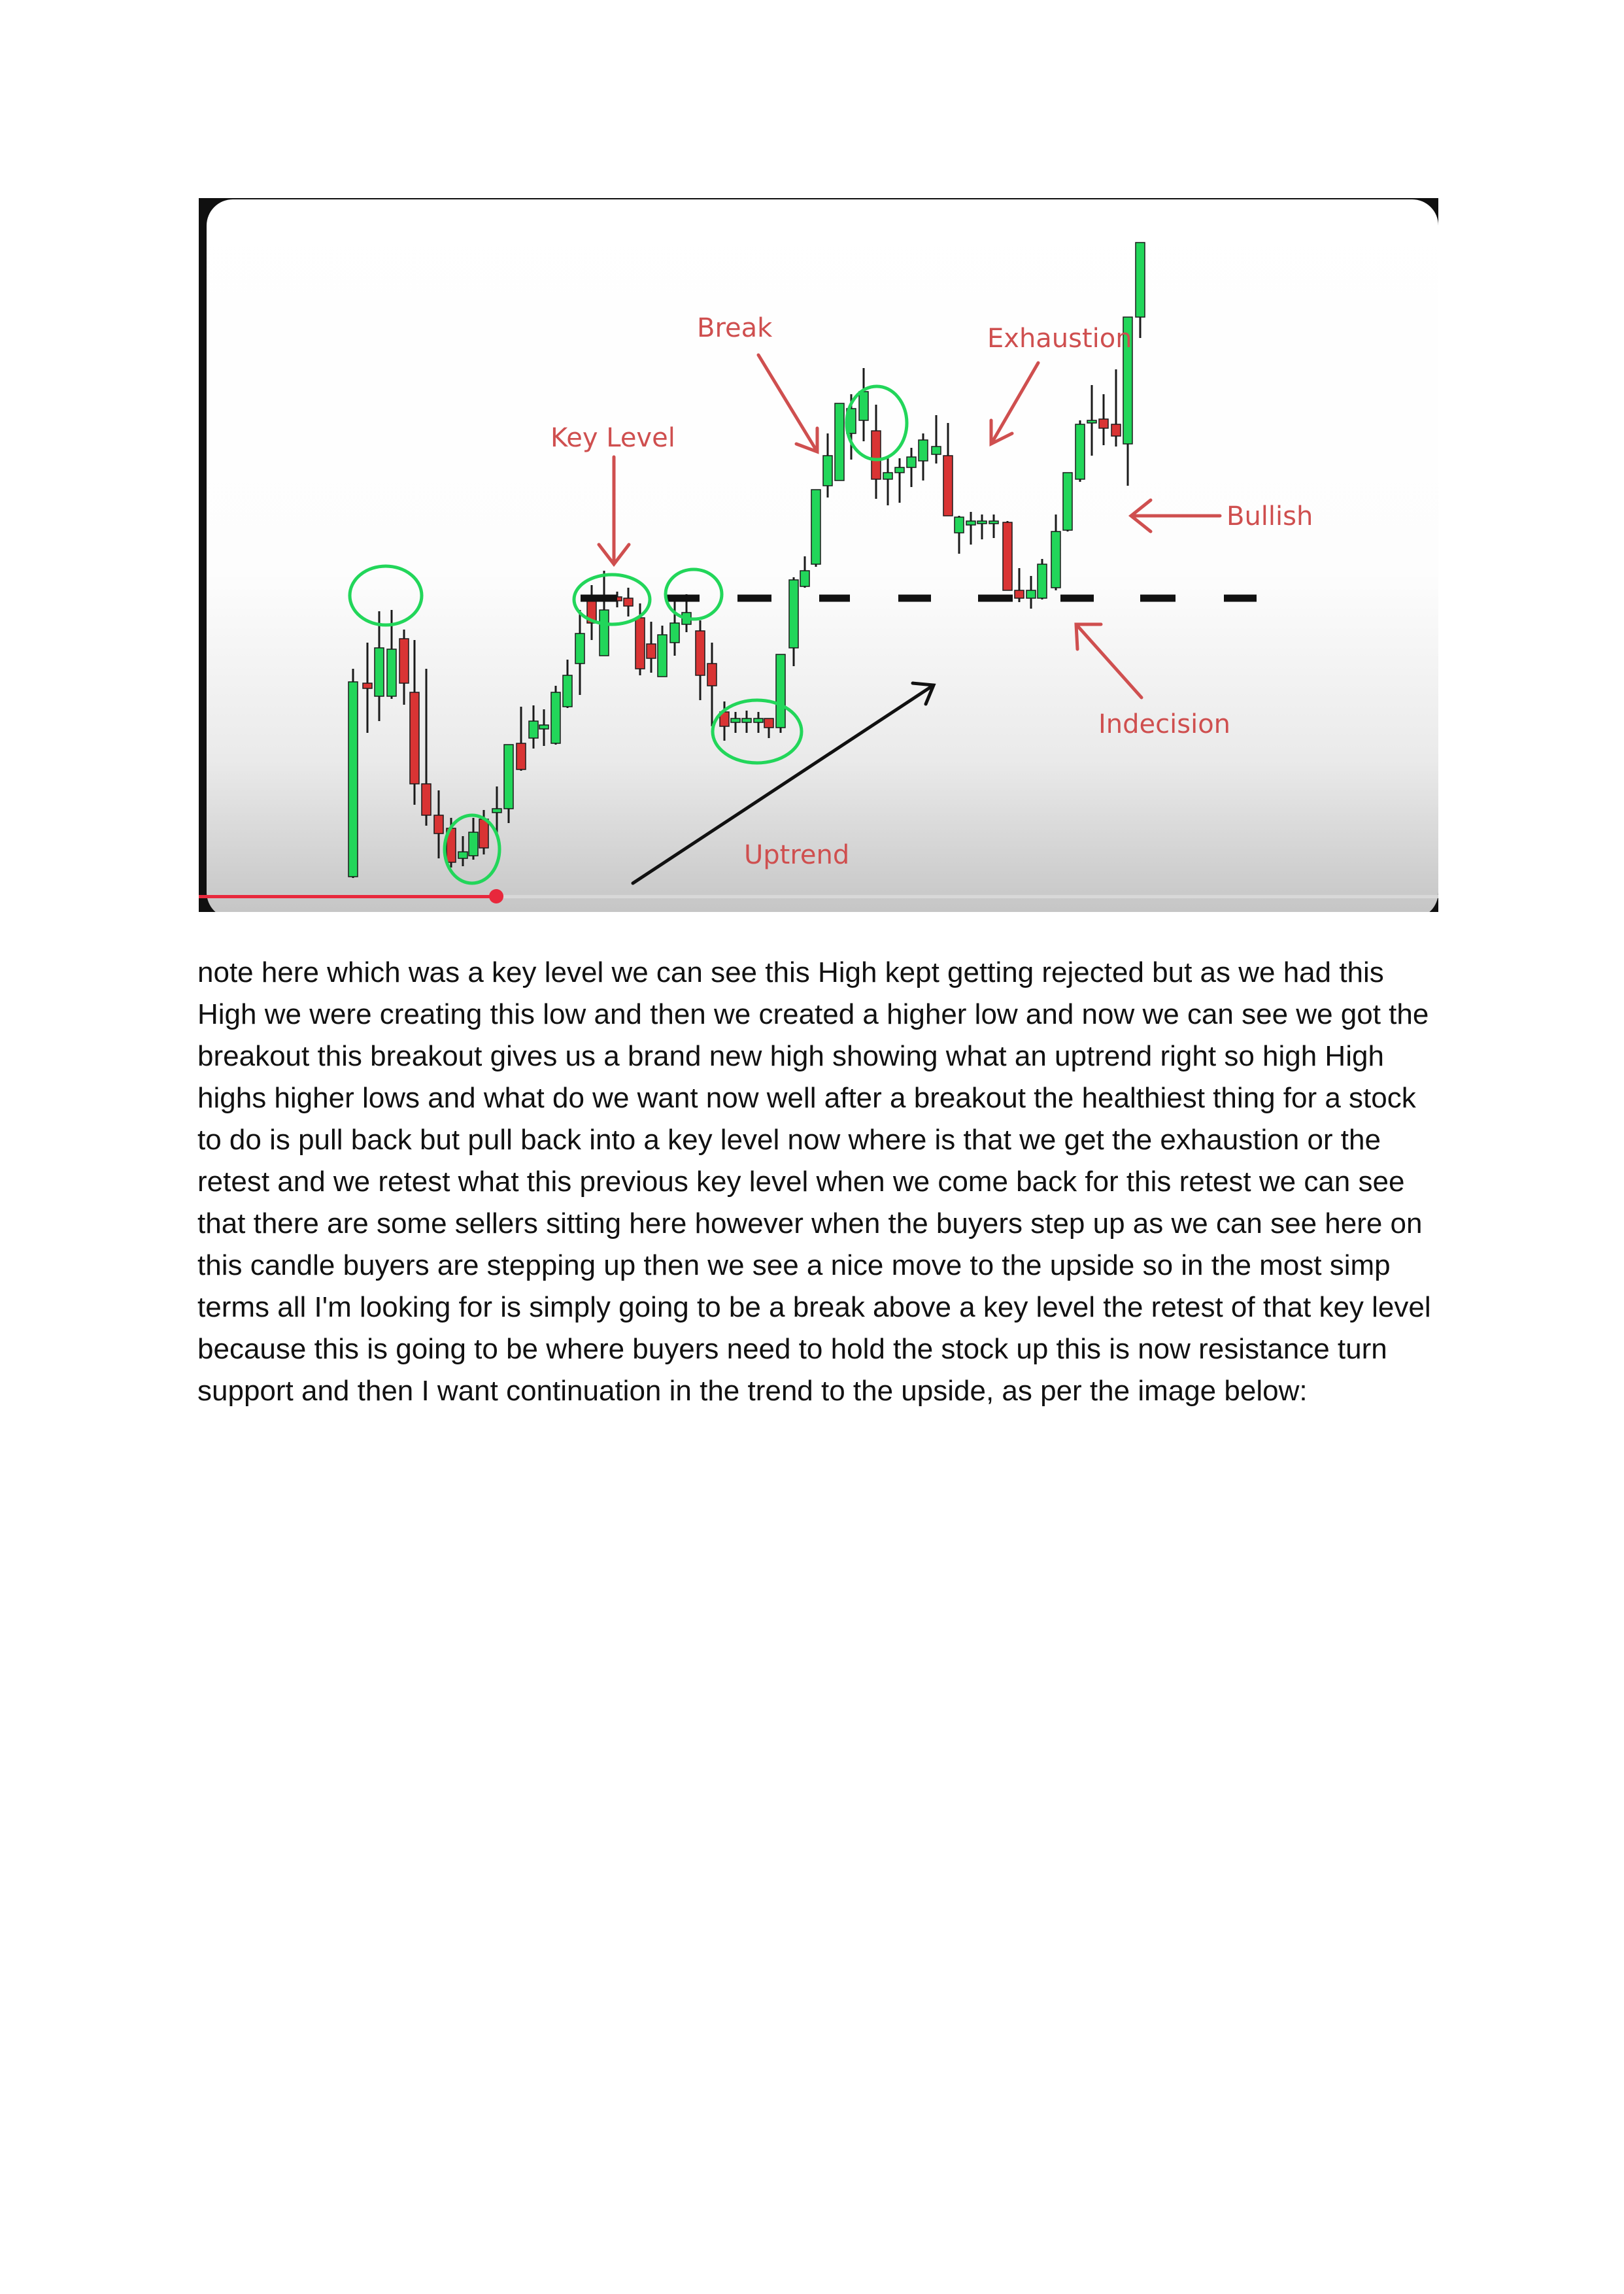 The width and height of the screenshot is (1624, 2294). What do you see at coordinates (788, 403) in the screenshot?
I see `break-arrow` at bounding box center [788, 403].